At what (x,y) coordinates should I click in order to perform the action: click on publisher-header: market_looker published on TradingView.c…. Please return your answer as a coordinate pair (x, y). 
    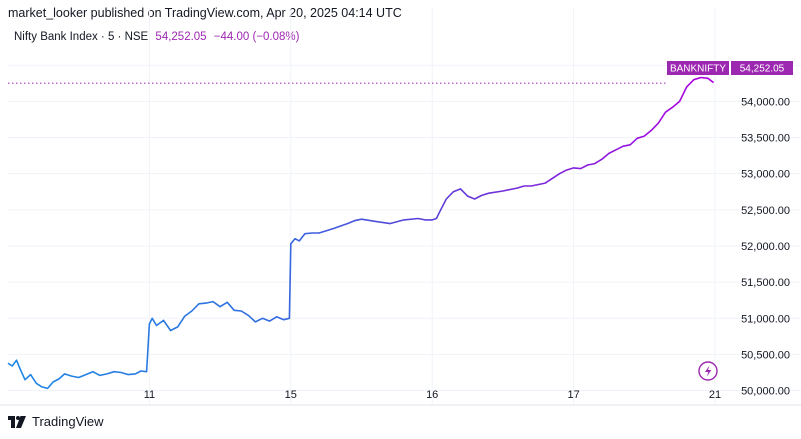
    Looking at the image, I should click on (205, 13).